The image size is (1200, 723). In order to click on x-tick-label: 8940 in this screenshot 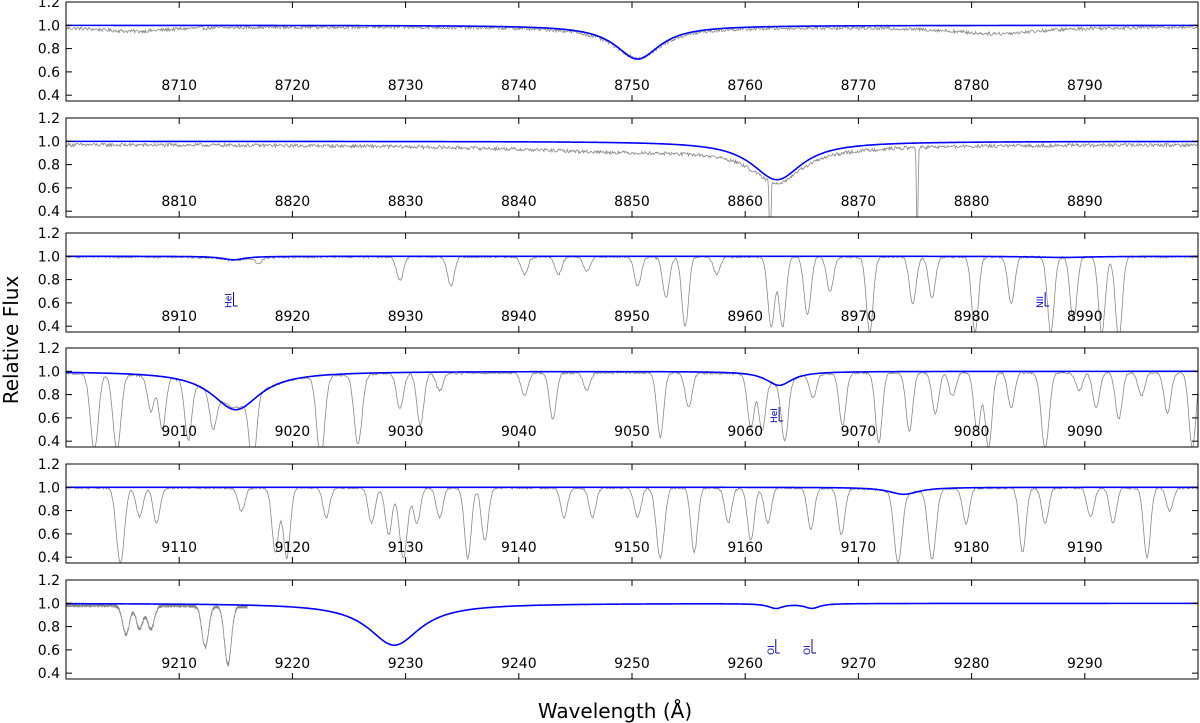, I will do `click(519, 317)`.